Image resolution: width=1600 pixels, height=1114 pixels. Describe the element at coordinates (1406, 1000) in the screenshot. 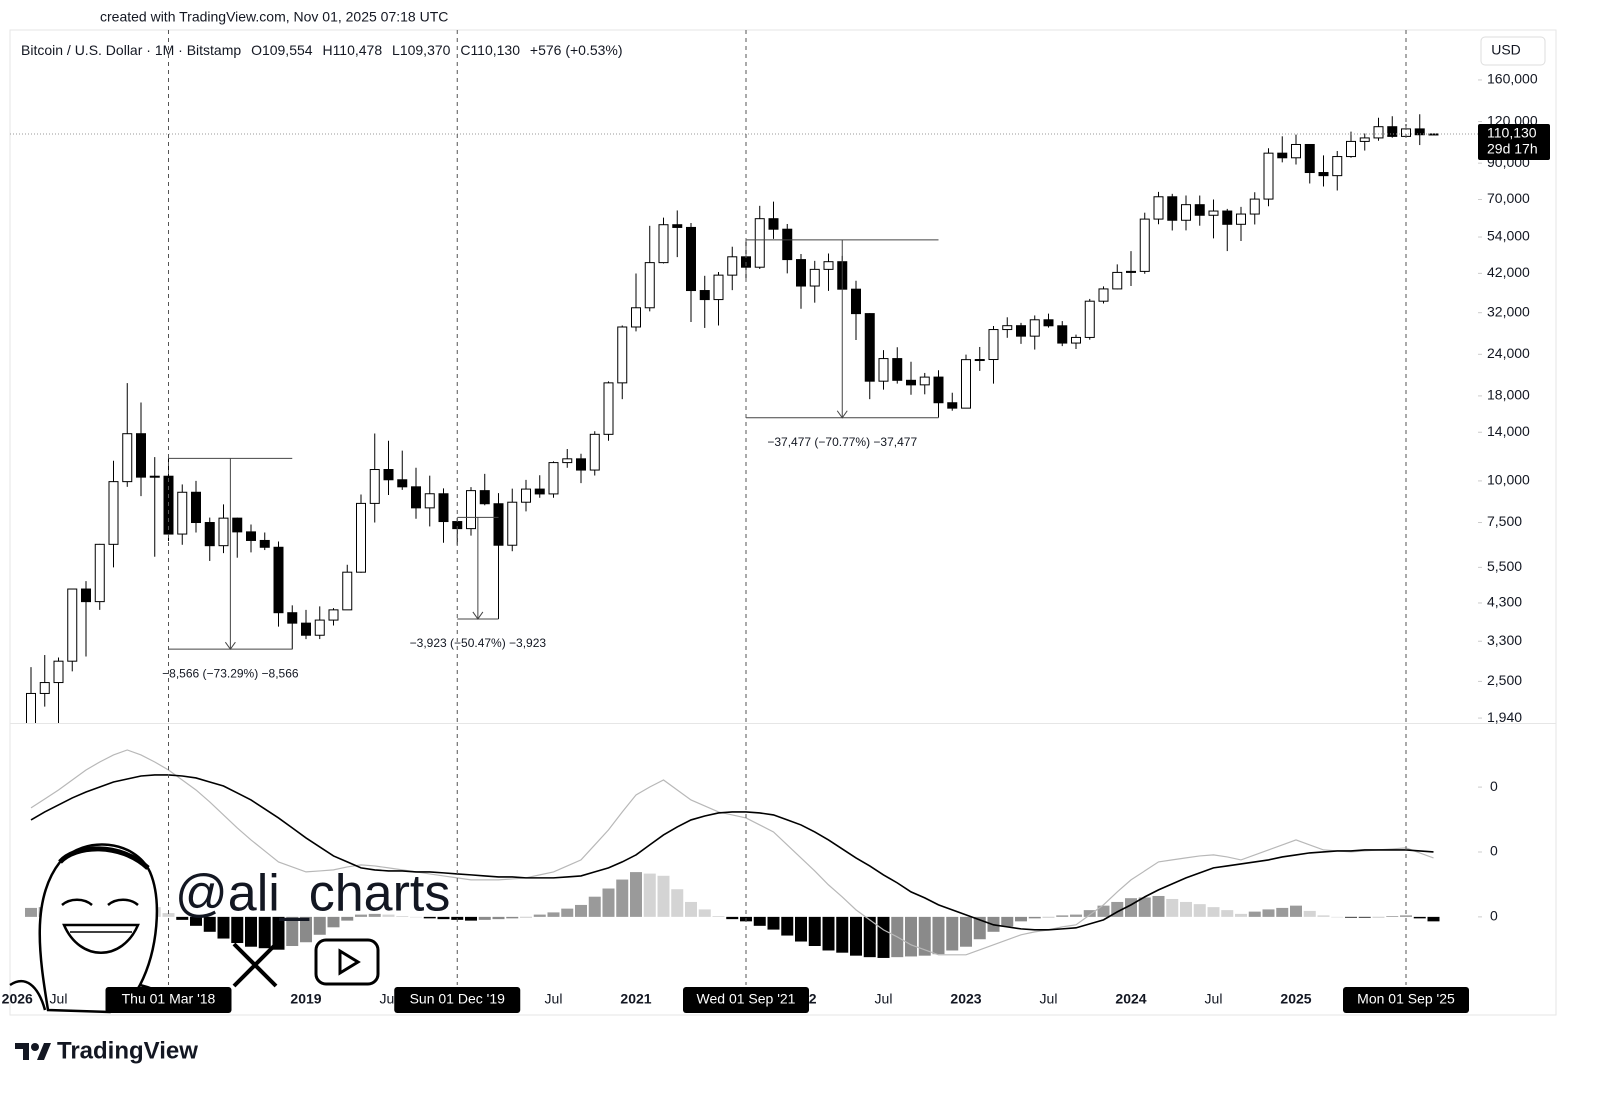

I see `date-label-box` at that location.